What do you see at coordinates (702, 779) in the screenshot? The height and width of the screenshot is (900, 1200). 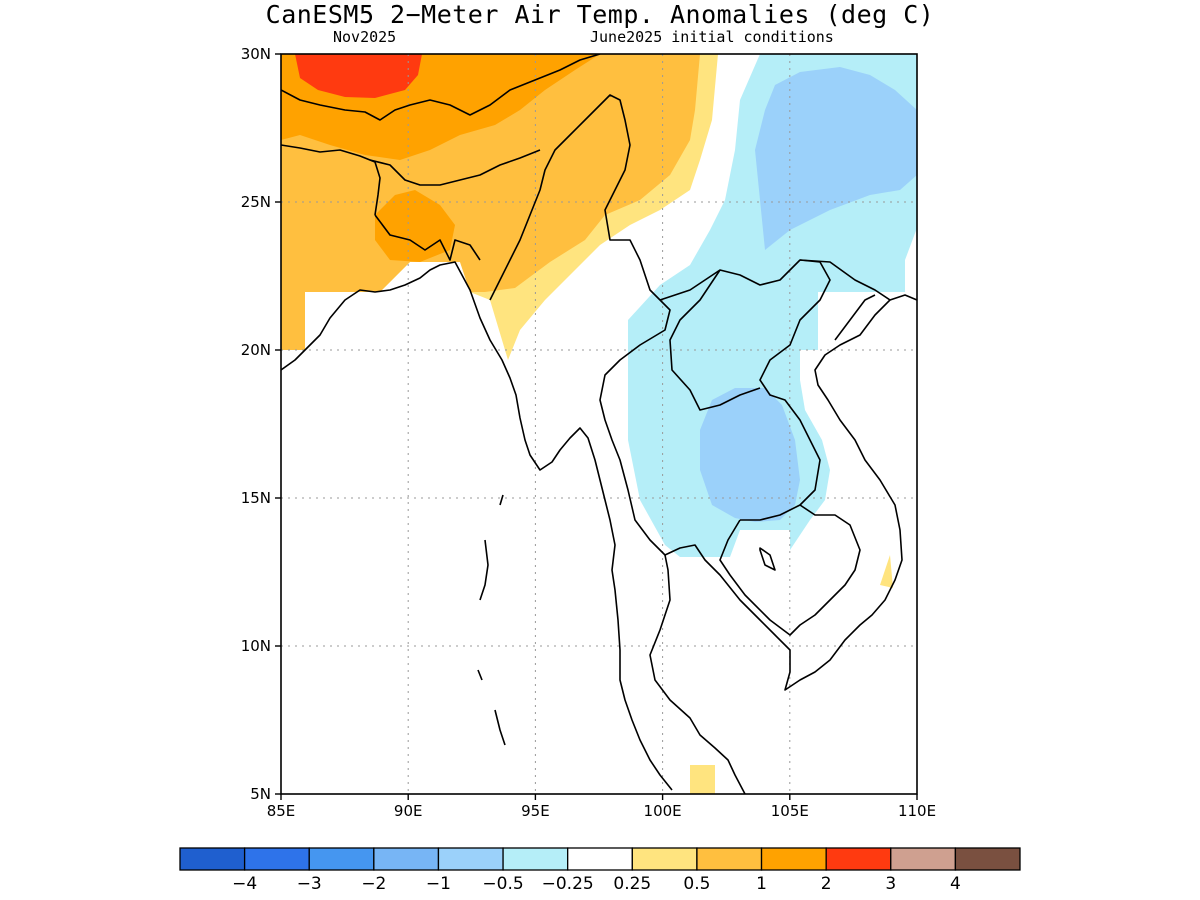 I see `anomaly-region-malay` at bounding box center [702, 779].